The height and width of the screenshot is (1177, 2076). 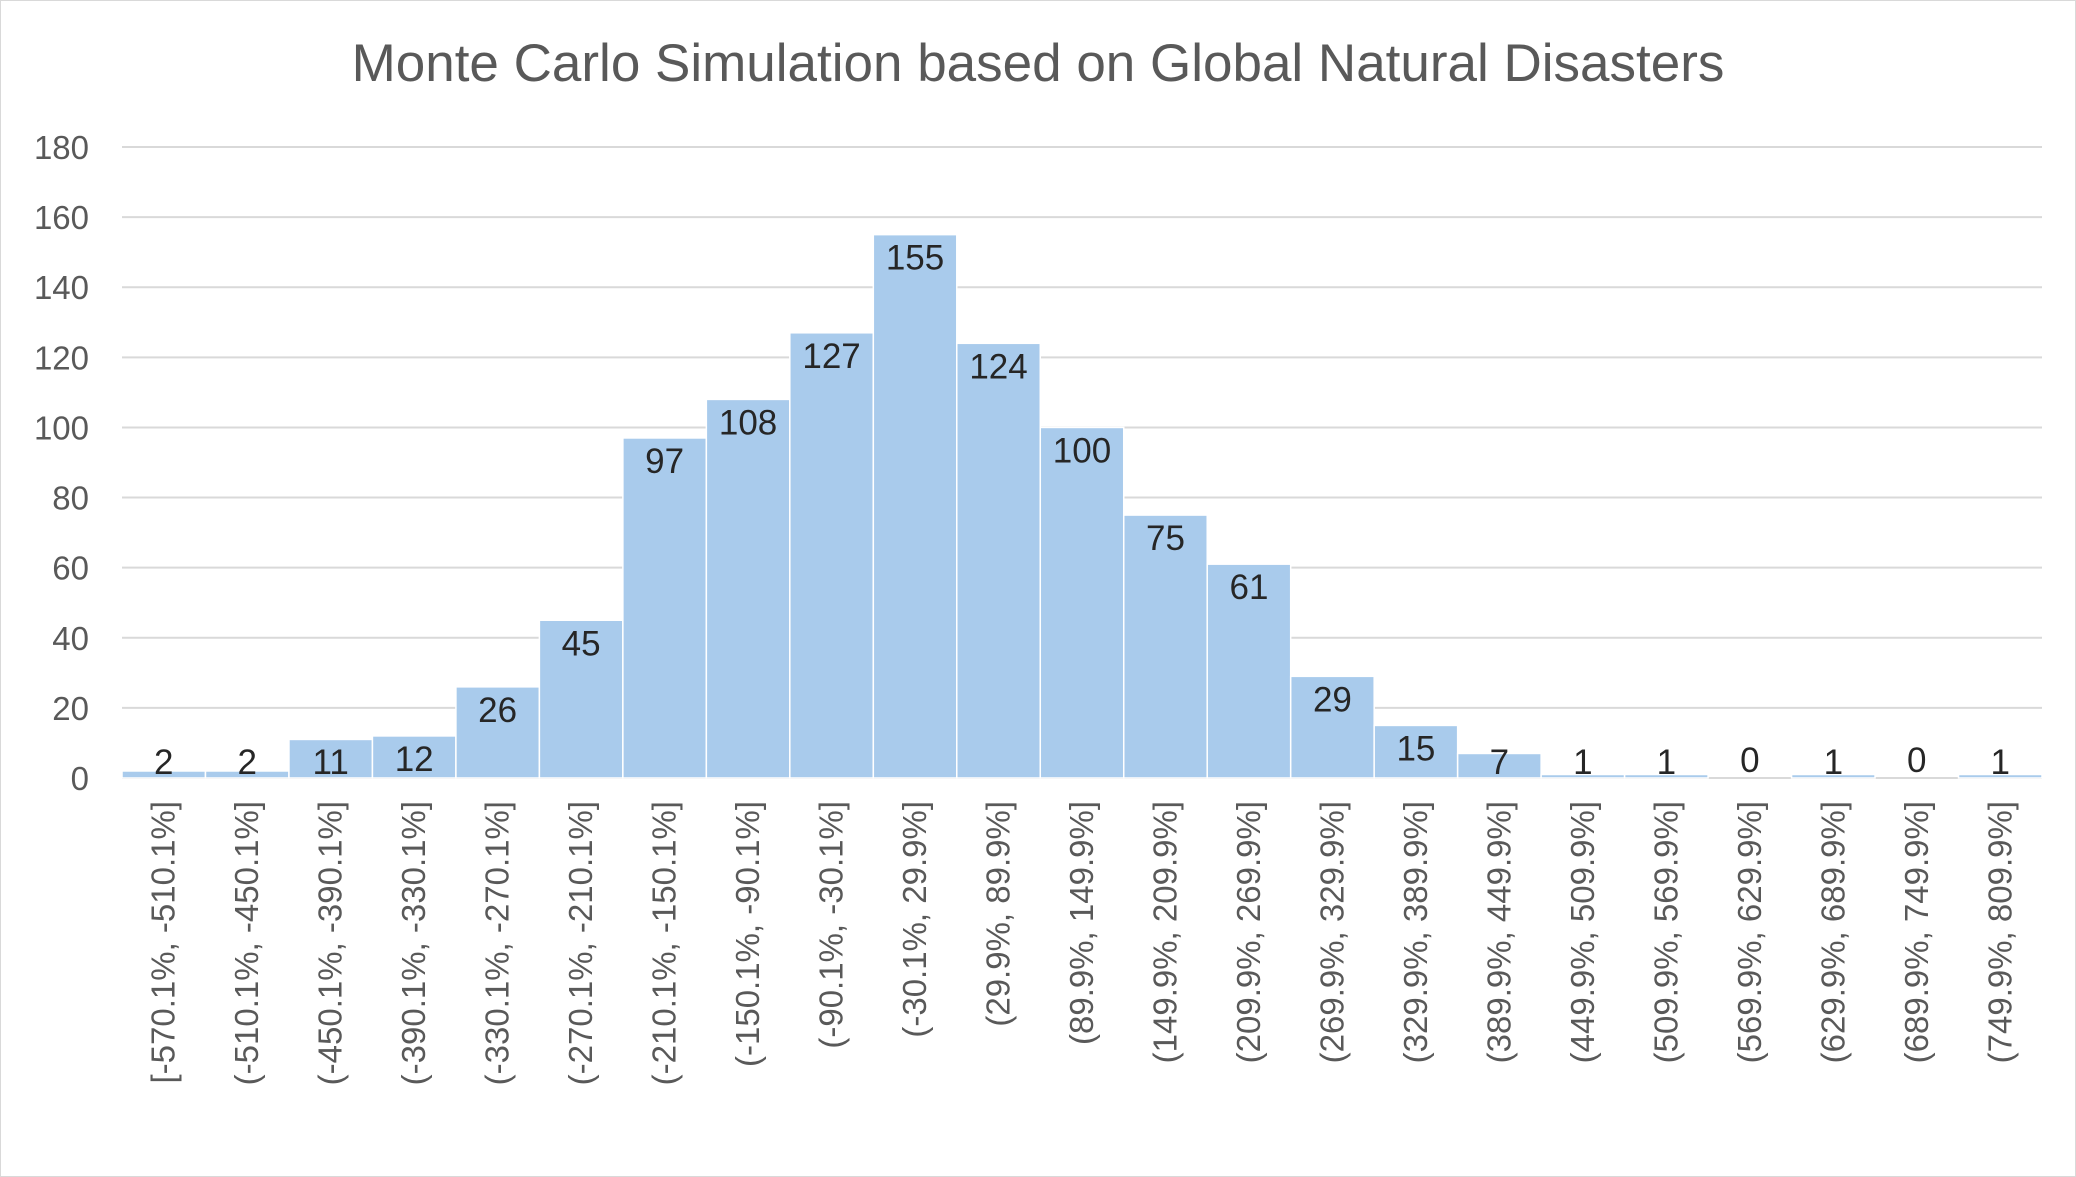 What do you see at coordinates (1332, 699) in the screenshot?
I see `data-label: 29` at bounding box center [1332, 699].